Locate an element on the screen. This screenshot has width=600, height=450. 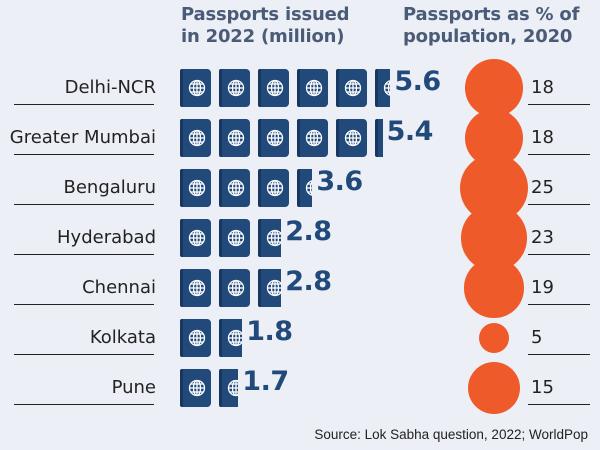
passports-value-label: 1.8 is located at coordinates (269, 331).